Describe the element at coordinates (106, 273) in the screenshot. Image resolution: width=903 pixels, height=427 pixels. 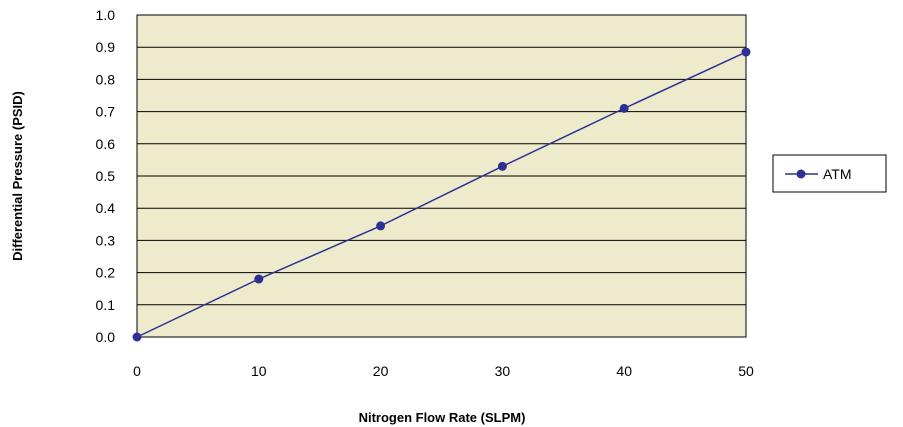
I see `y-tick-label: 0.2` at that location.